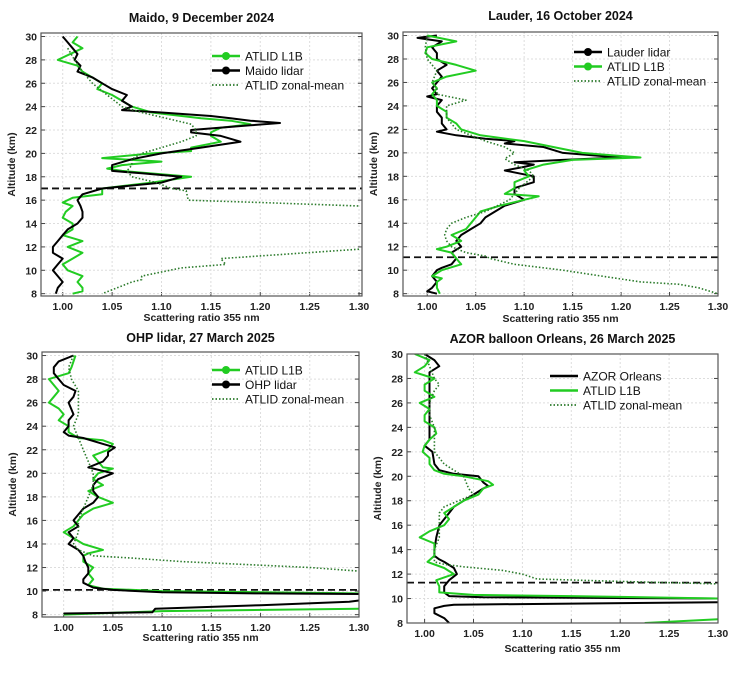  Describe the element at coordinates (271, 385) in the screenshot. I see `legend-label: OHP lidar` at that location.